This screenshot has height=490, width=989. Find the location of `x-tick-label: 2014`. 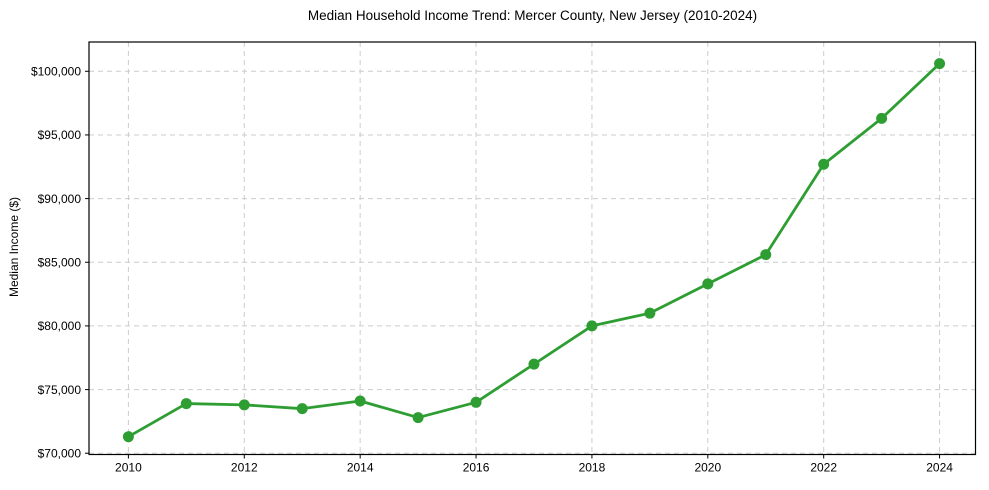

x-tick-label: 2014 is located at coordinates (360, 468).